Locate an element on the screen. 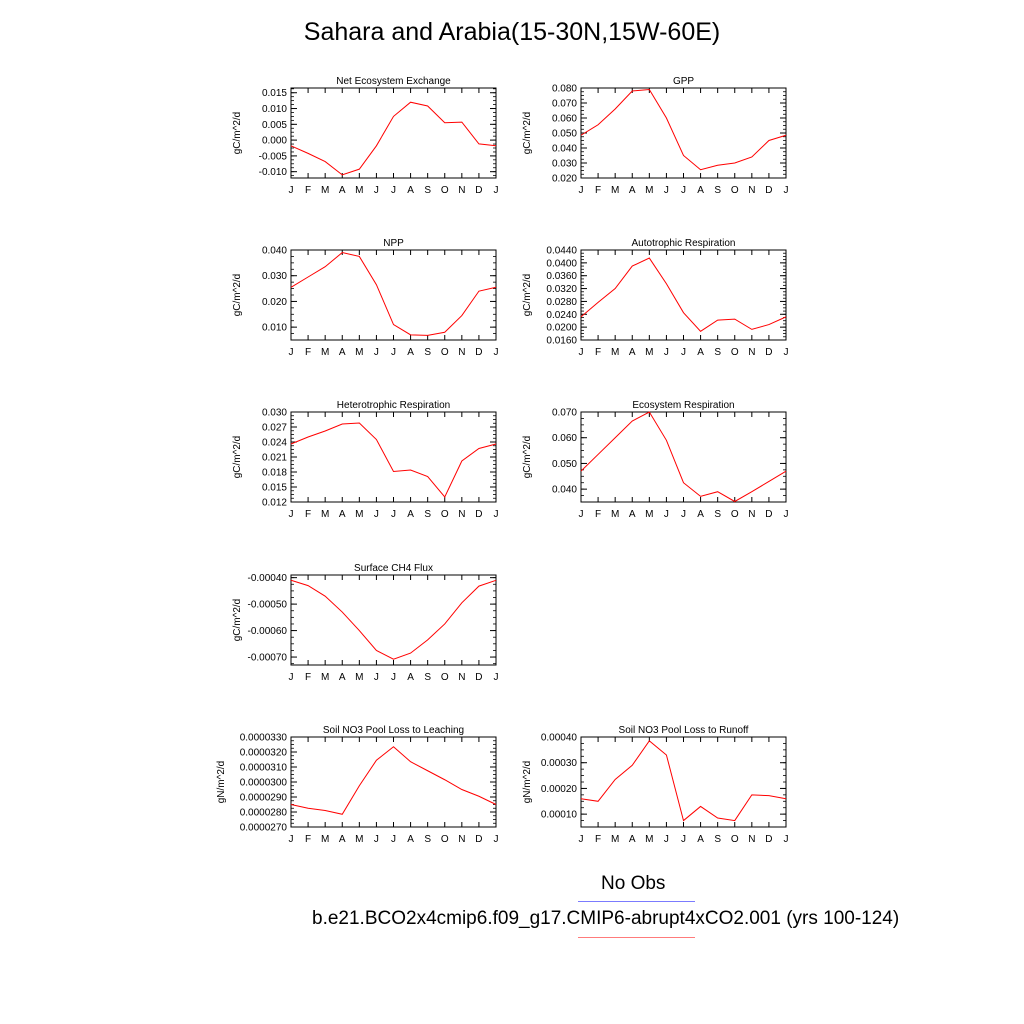 This screenshot has width=1024, height=1024. y-tick-label: 0.080 is located at coordinates (564, 89).